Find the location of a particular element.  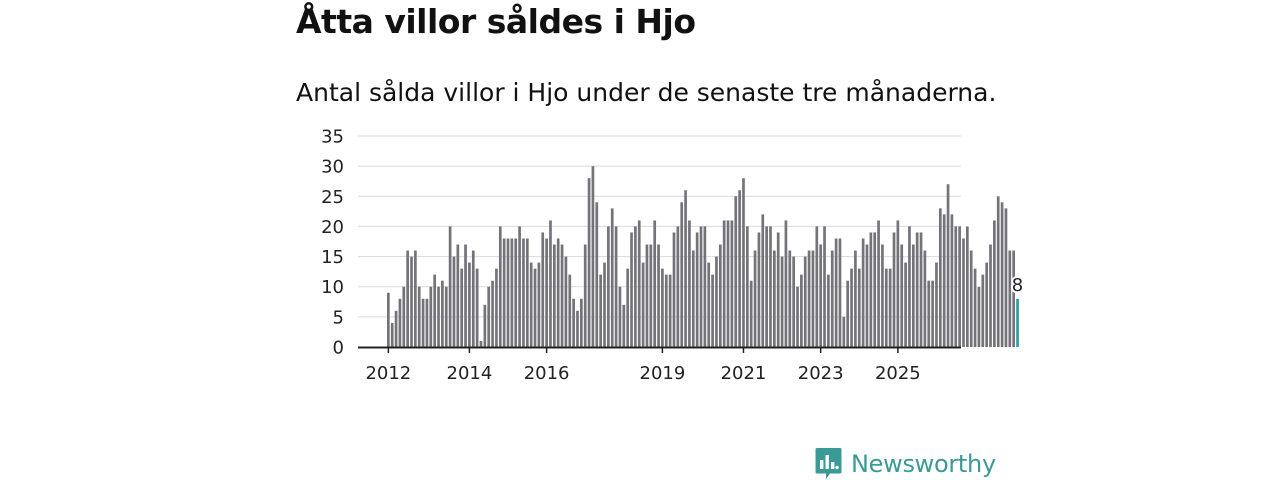

x-tick-label: 2016 is located at coordinates (547, 373).